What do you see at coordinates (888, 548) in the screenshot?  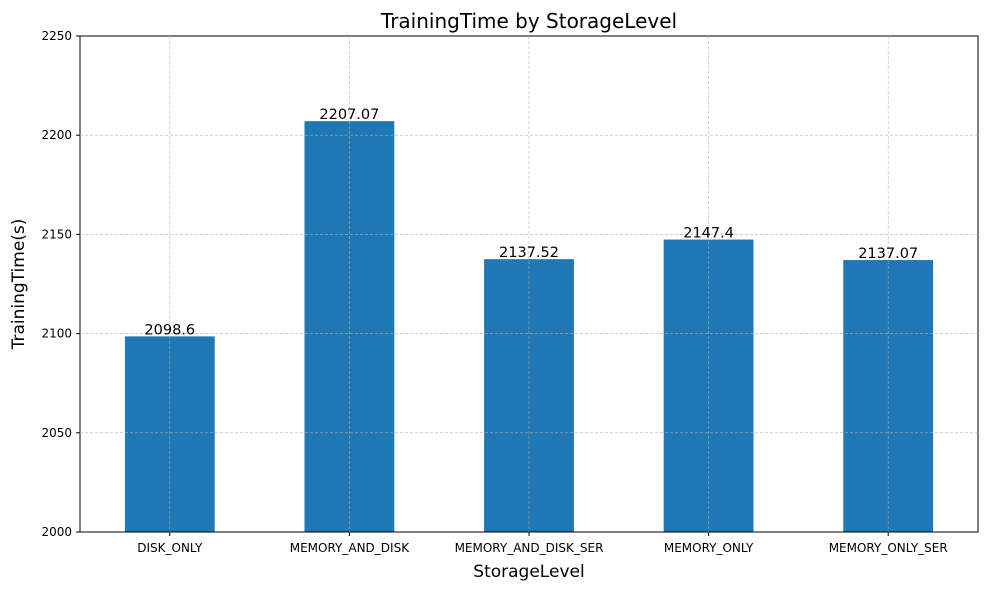 I see `x-tick-label: MEMORY_ONLY_SER` at bounding box center [888, 548].